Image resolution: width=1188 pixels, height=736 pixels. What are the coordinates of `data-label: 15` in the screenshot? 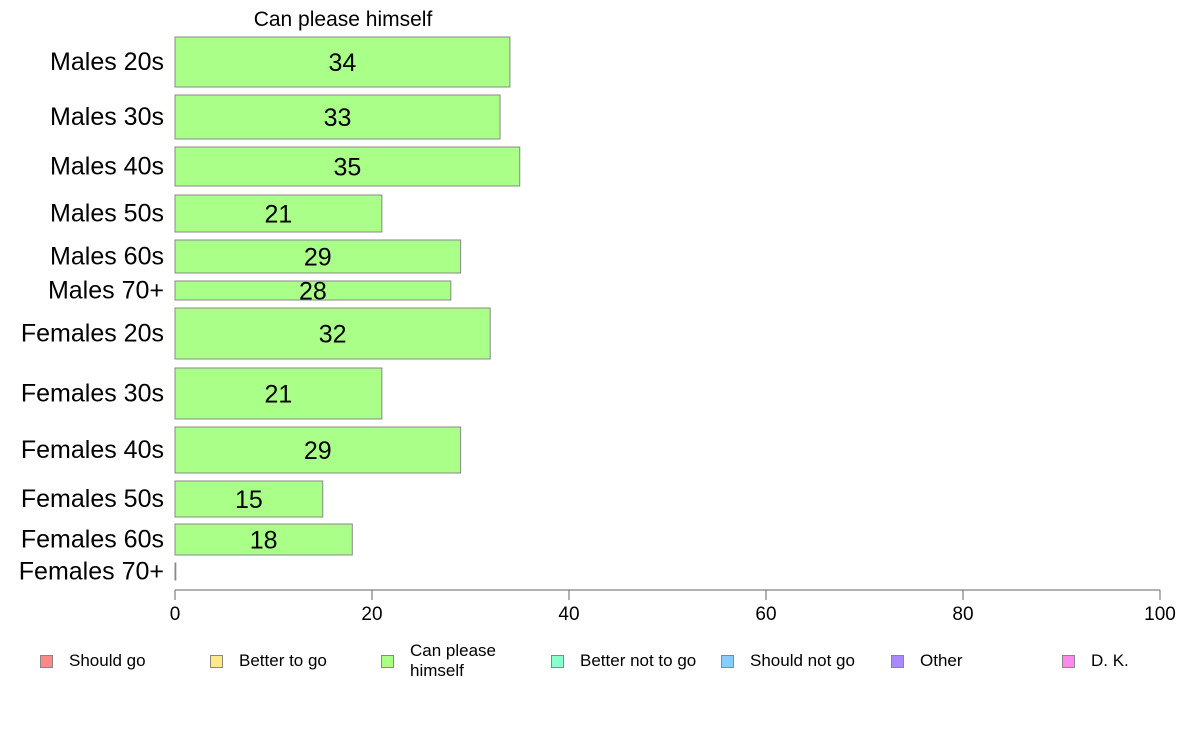 It's located at (249, 500).